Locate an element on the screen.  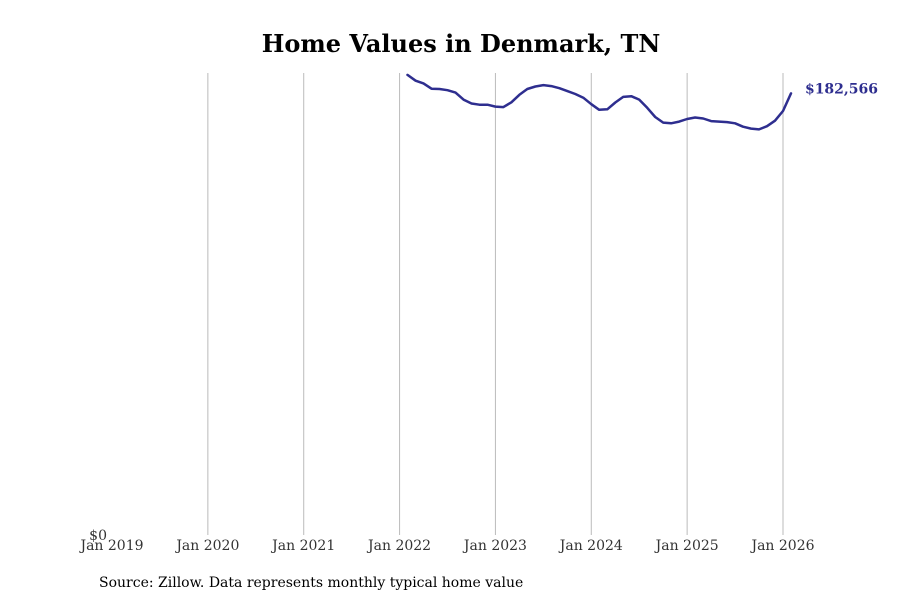
y-axis-ticks: $0 is located at coordinates (98, 536).